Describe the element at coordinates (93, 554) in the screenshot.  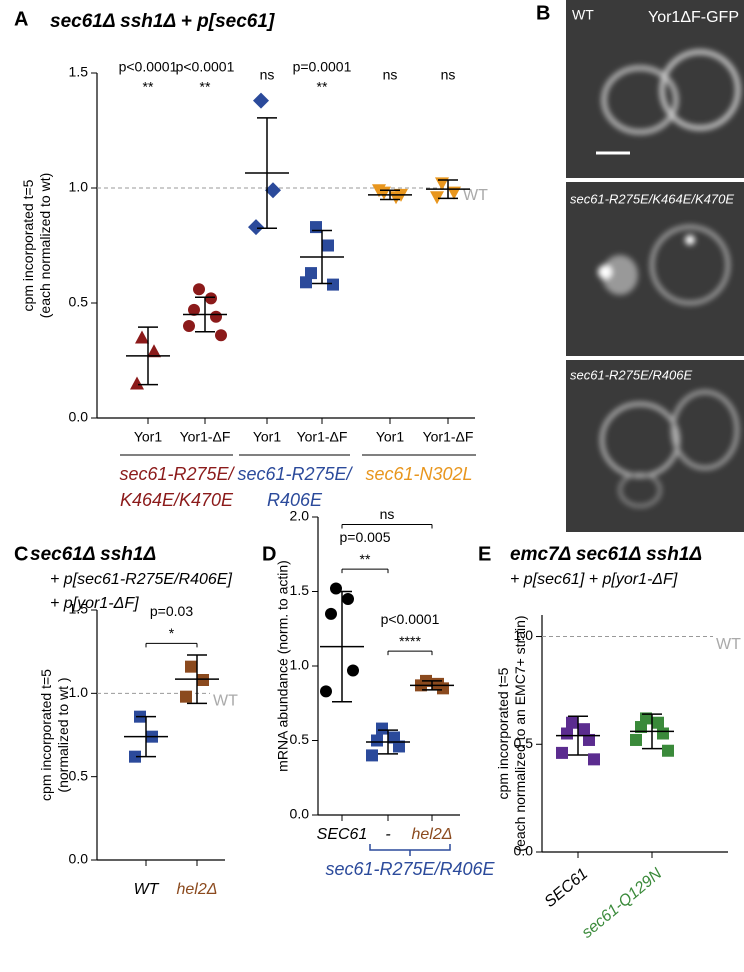
I see `chart-title: sec61Δ ssh1Δ` at that location.